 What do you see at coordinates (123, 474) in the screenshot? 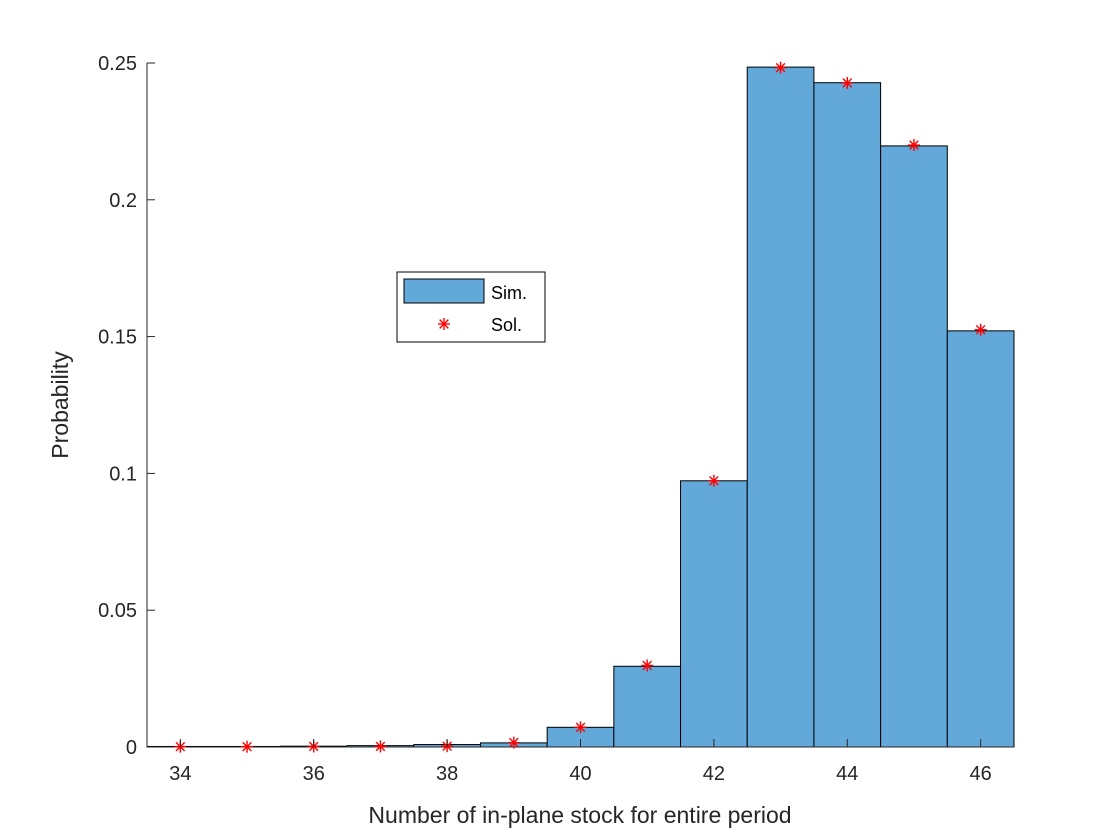
I see `y-tick-label: 0.1` at bounding box center [123, 474].